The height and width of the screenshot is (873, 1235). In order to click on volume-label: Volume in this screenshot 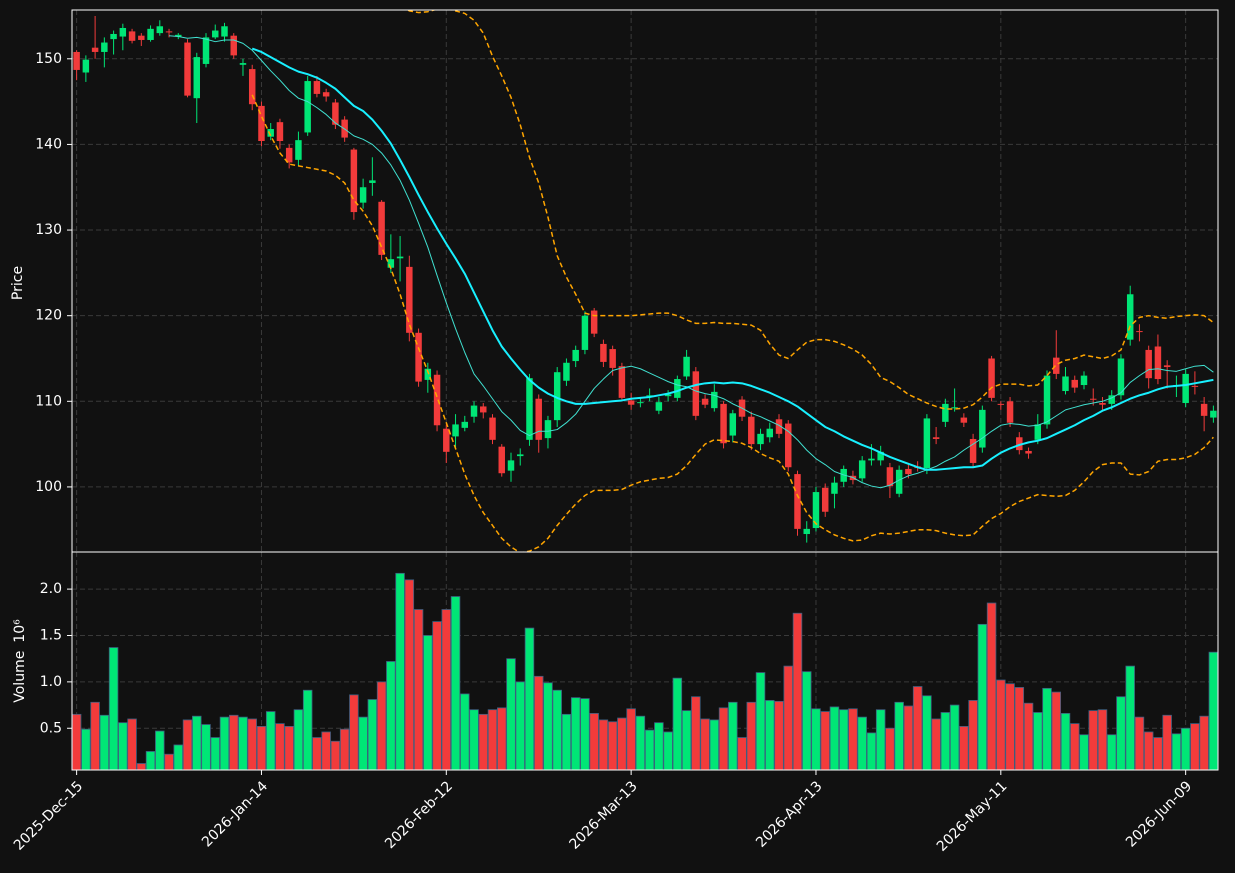, I will do `click(20, 677)`.